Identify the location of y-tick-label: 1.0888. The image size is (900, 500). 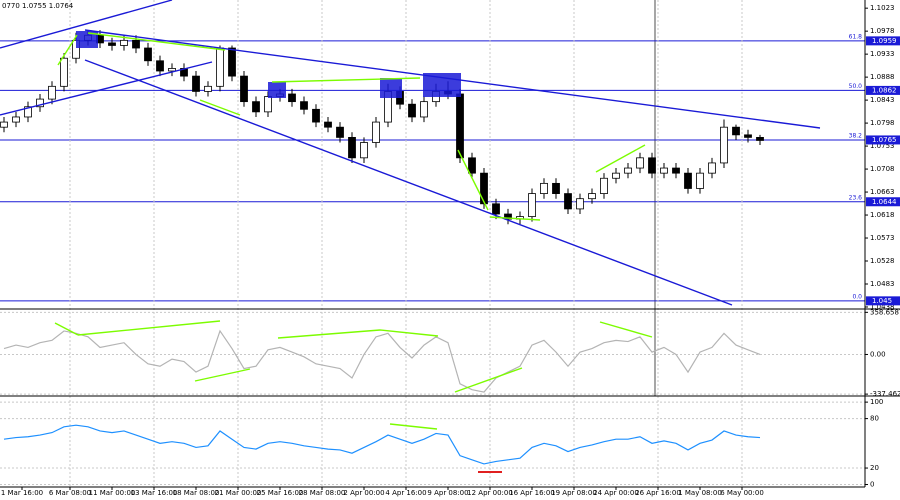
(882, 77).